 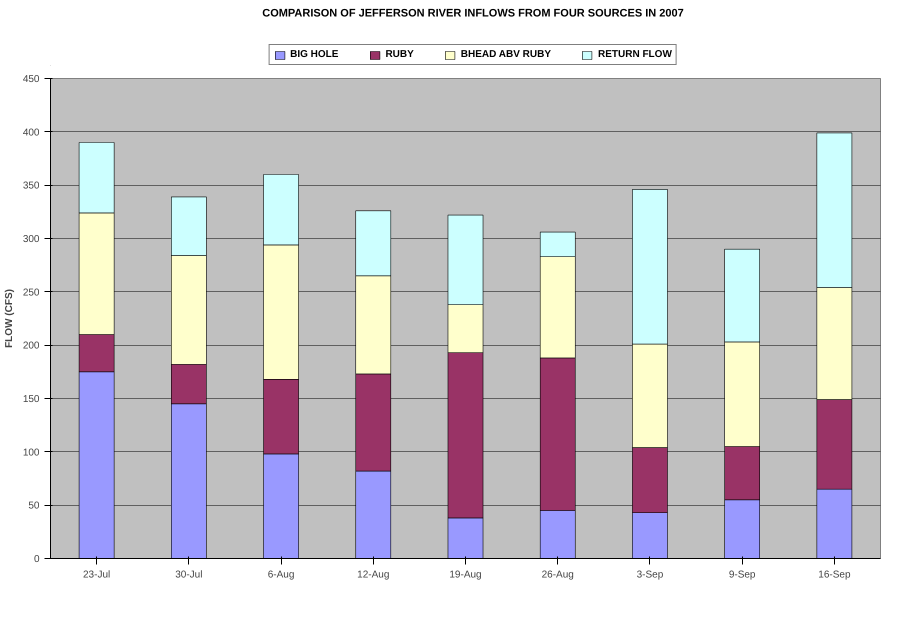 What do you see at coordinates (96, 575) in the screenshot?
I see `x-tick-label: 23-Jul` at bounding box center [96, 575].